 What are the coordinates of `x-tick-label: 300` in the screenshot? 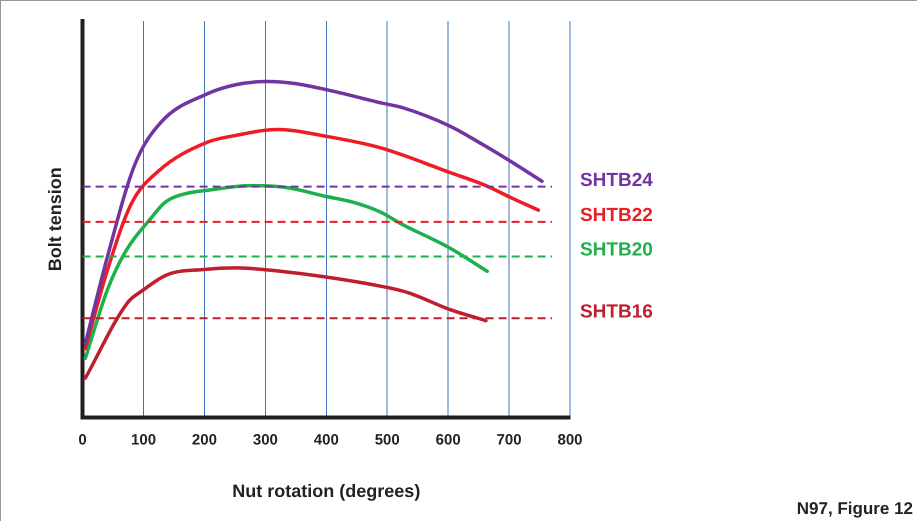 It's located at (265, 440).